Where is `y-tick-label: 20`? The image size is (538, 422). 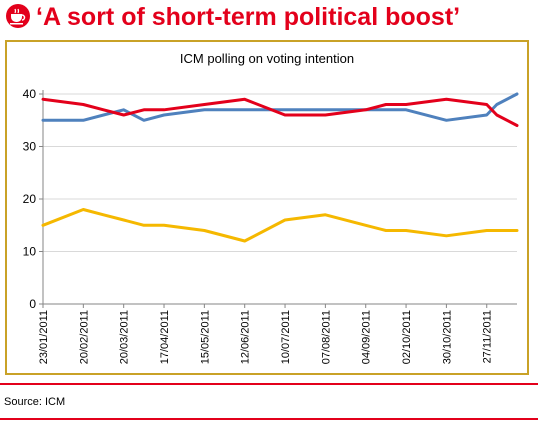
y-tick-label: 20 is located at coordinates (30, 199).